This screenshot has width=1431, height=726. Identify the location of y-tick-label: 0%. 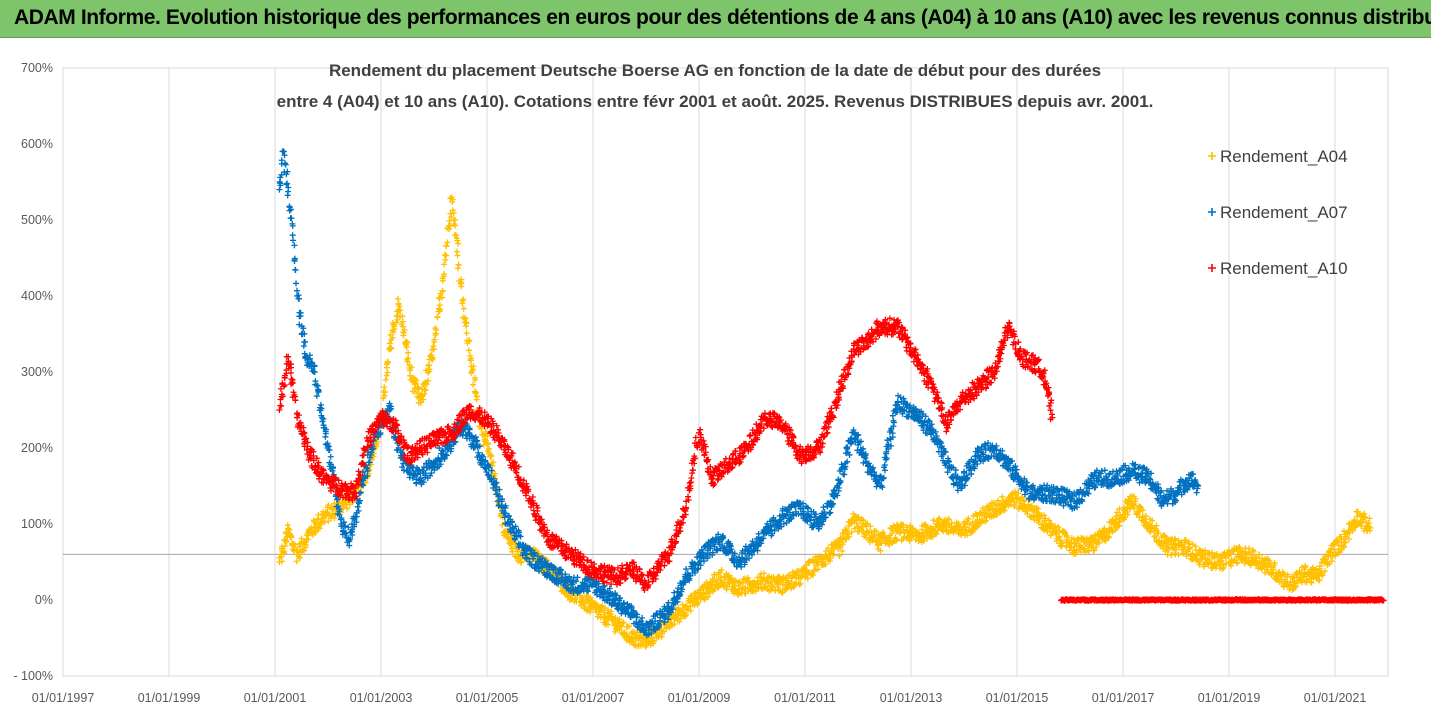
(44, 600).